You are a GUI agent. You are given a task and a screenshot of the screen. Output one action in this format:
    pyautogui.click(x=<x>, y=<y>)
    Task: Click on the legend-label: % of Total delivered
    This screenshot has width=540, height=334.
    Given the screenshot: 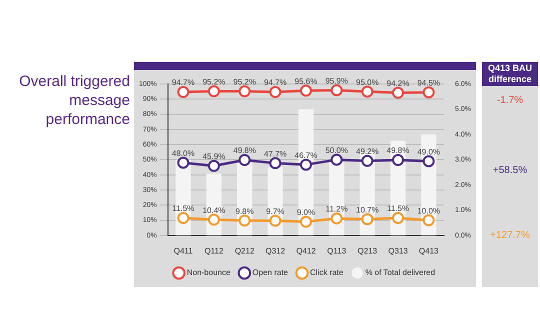 What is the action you would take?
    pyautogui.click(x=400, y=273)
    